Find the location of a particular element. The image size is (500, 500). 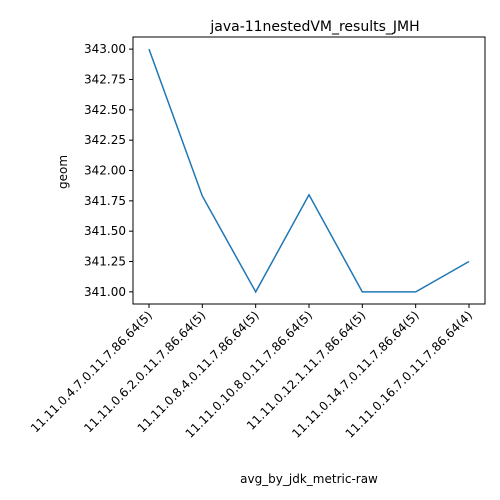

y-tick-label: 342.25 is located at coordinates (105, 140).